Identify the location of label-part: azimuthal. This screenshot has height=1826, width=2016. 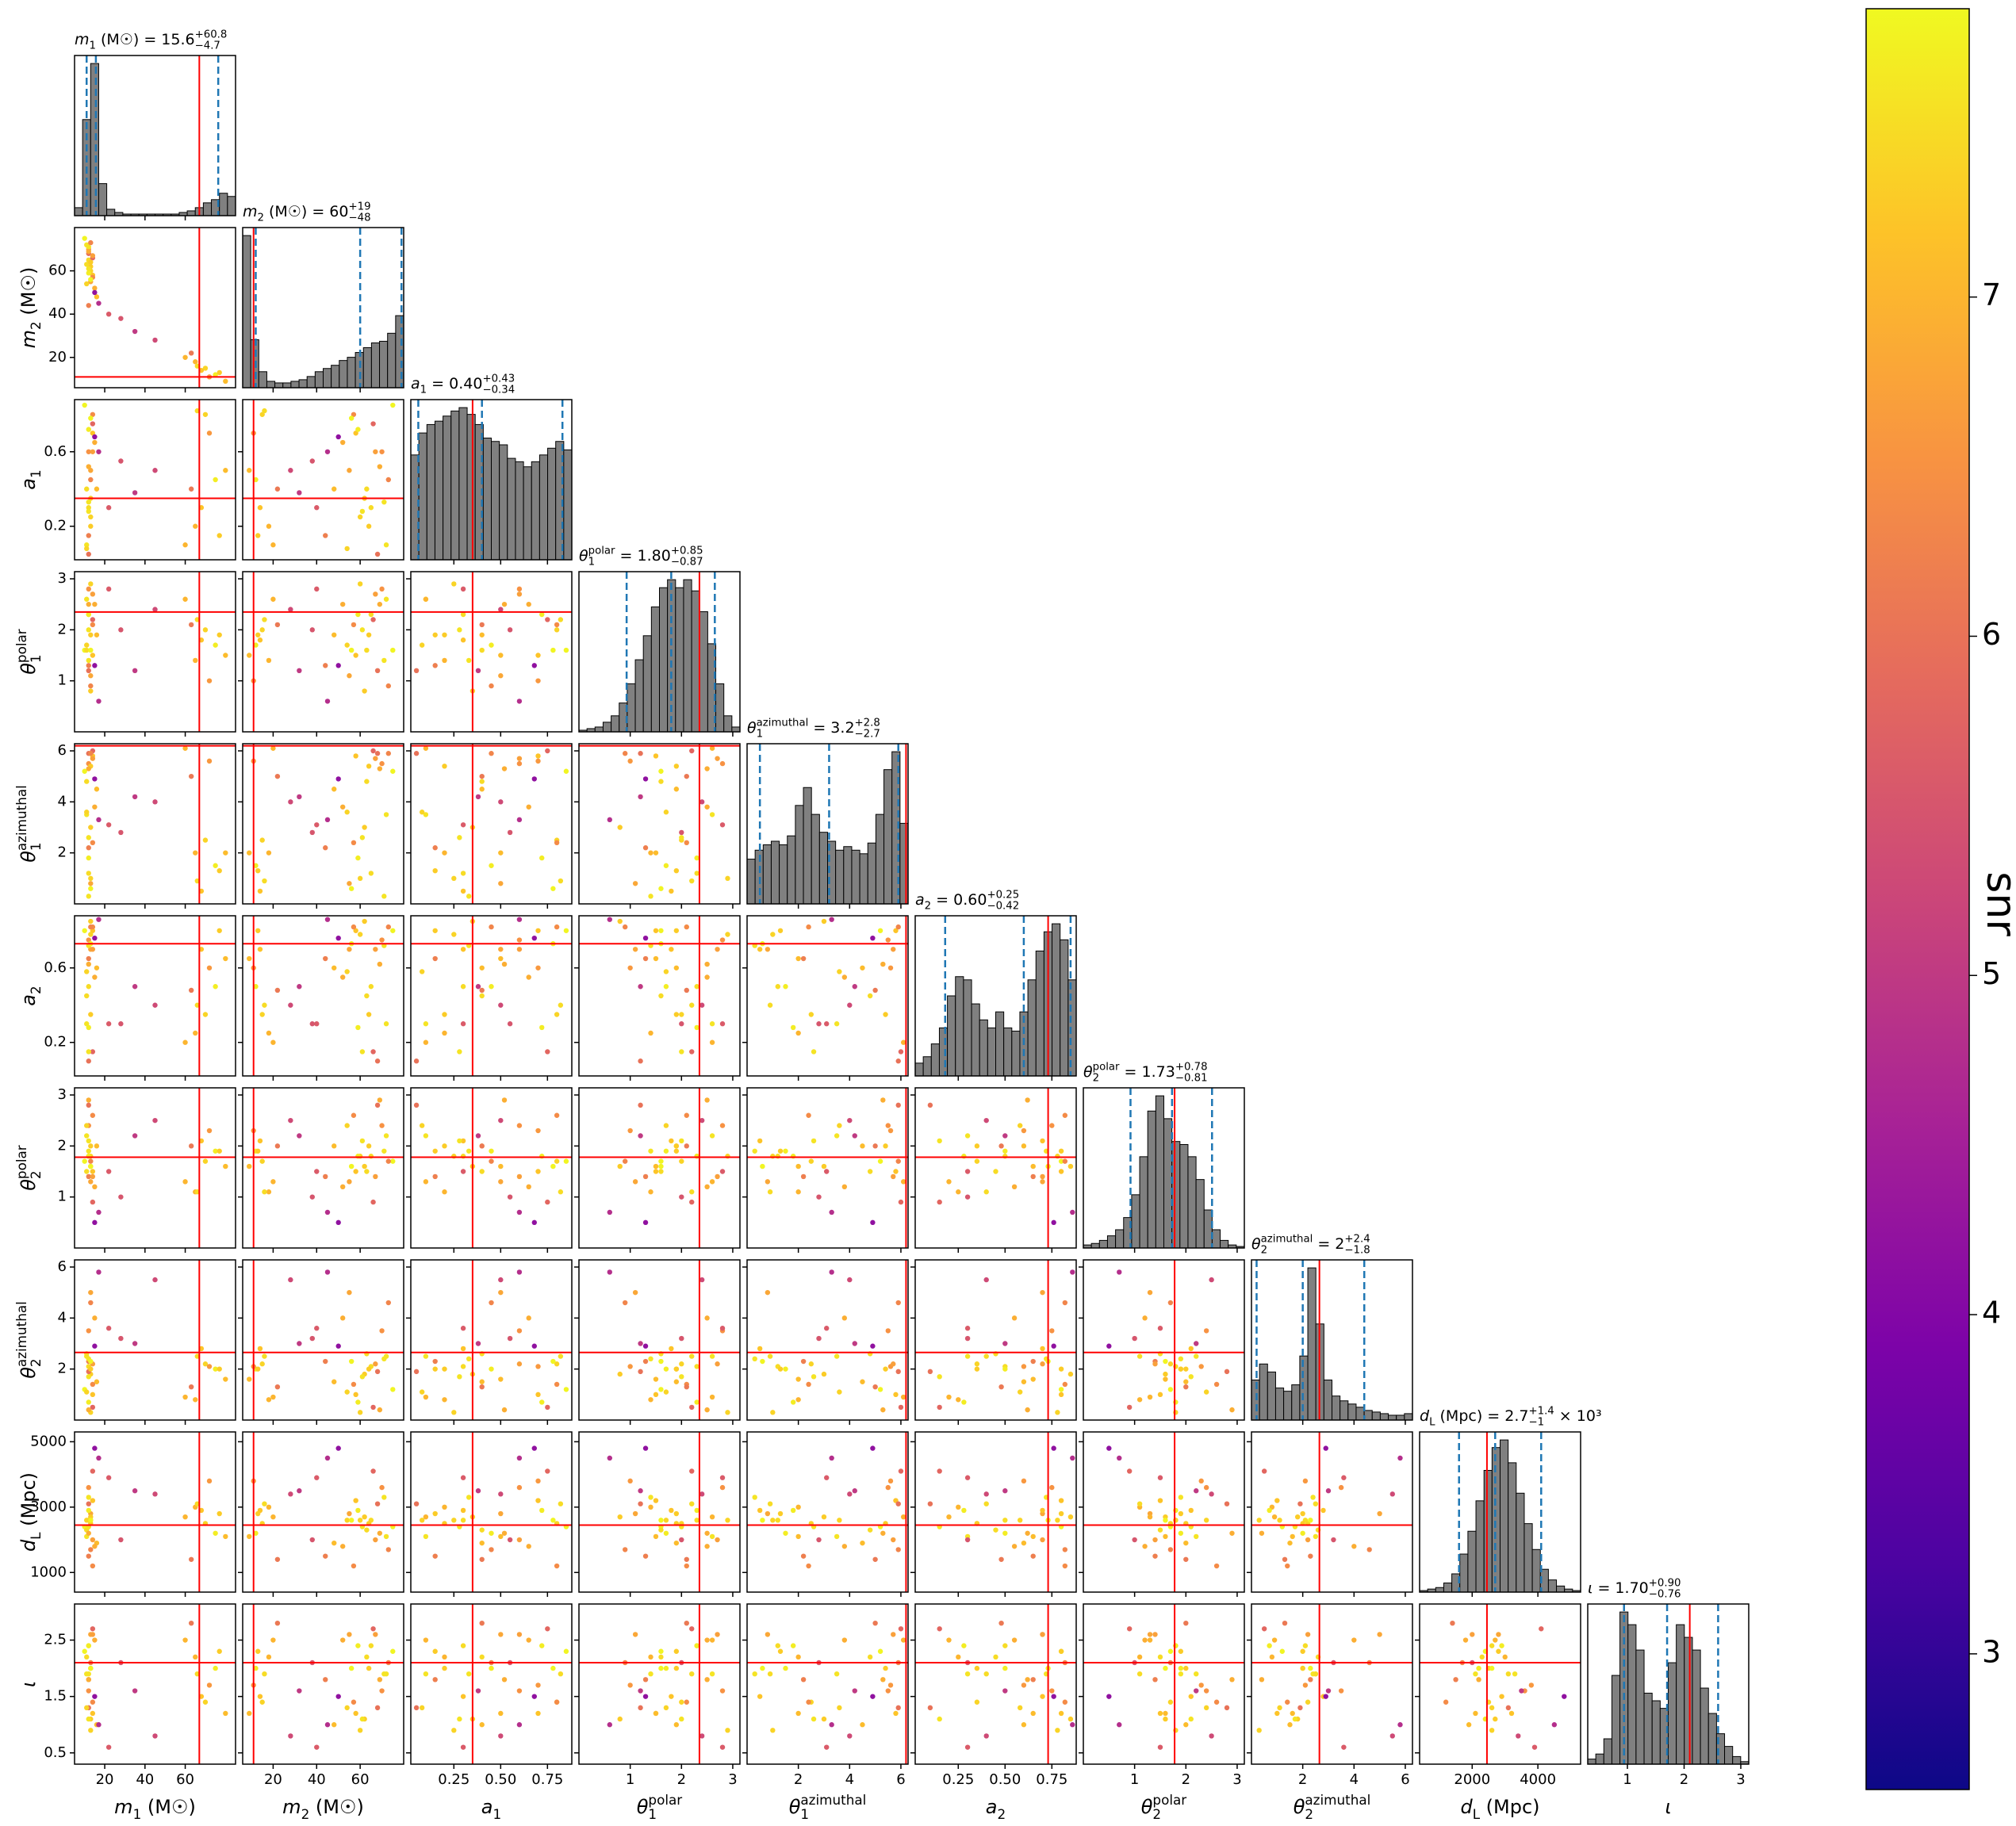
(783, 723).